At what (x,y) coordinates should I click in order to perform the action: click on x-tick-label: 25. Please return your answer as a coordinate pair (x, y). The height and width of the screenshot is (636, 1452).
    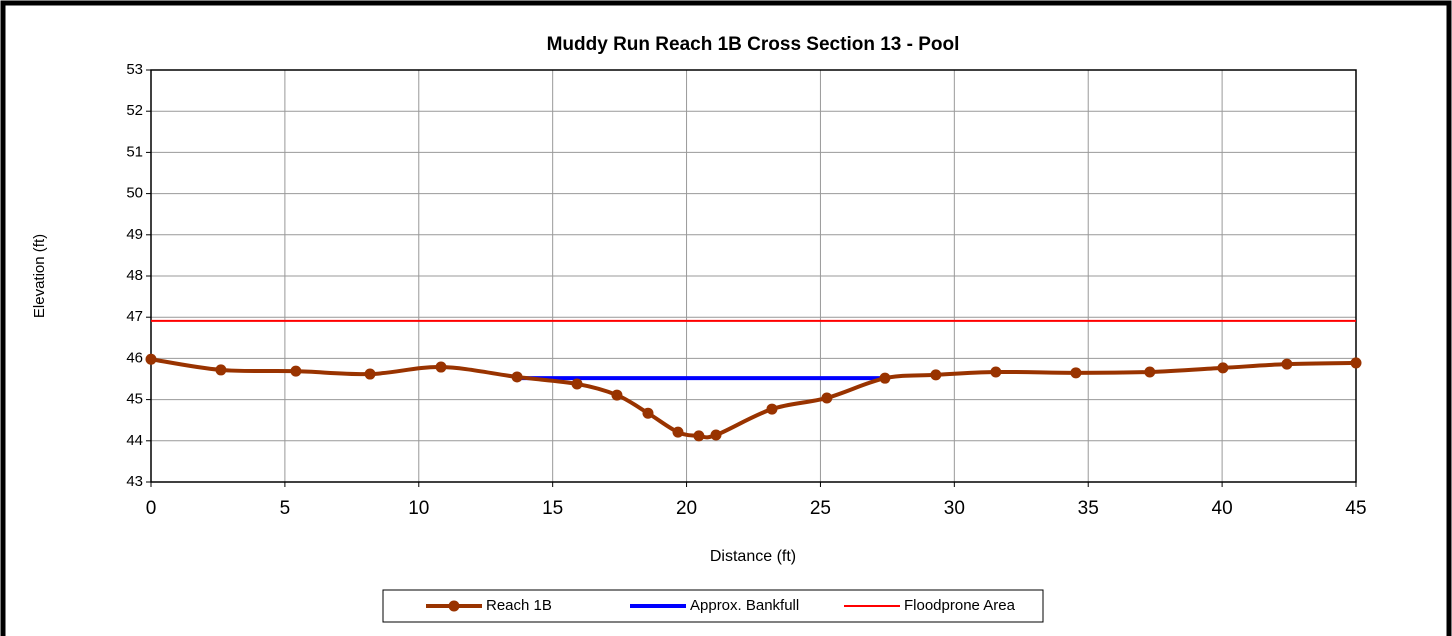
    Looking at the image, I should click on (820, 508).